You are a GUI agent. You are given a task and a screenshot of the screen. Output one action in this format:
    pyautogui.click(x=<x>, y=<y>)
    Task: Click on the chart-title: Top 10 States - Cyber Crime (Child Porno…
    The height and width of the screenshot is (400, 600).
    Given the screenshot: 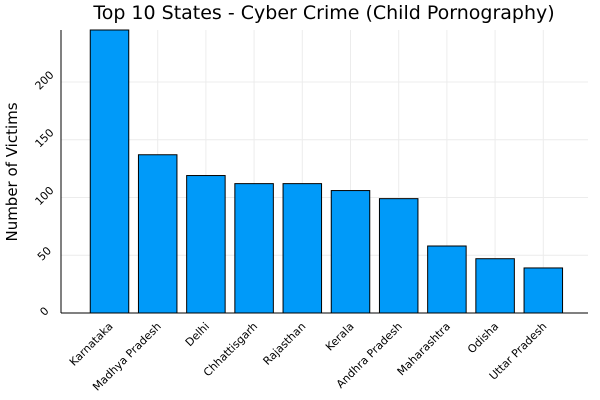 What is the action you would take?
    pyautogui.click(x=323, y=13)
    